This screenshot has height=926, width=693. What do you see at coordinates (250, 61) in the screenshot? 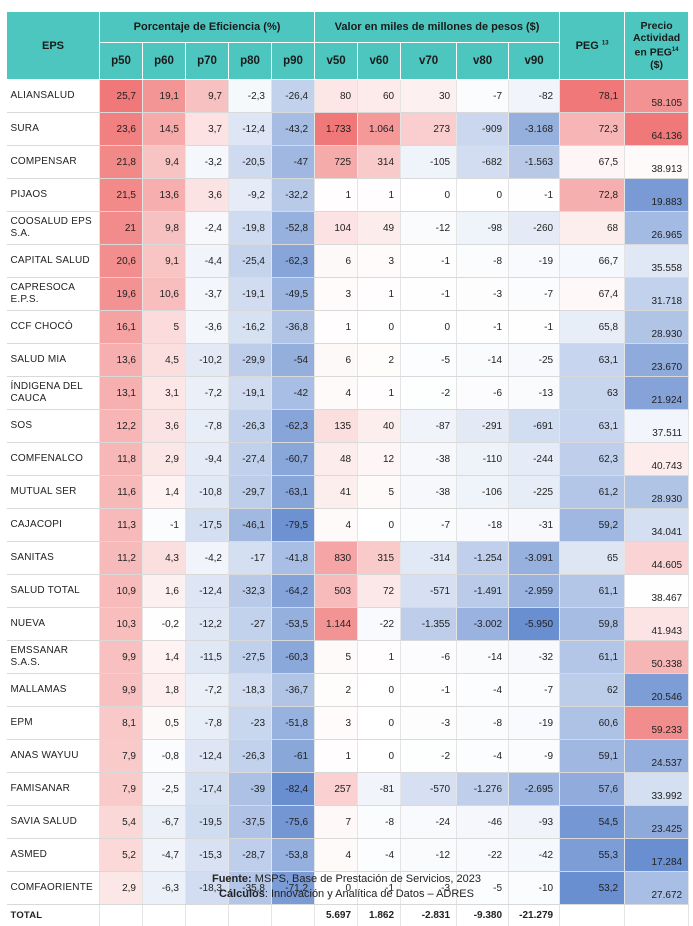
I see `col-header-p80: p80` at bounding box center [250, 61].